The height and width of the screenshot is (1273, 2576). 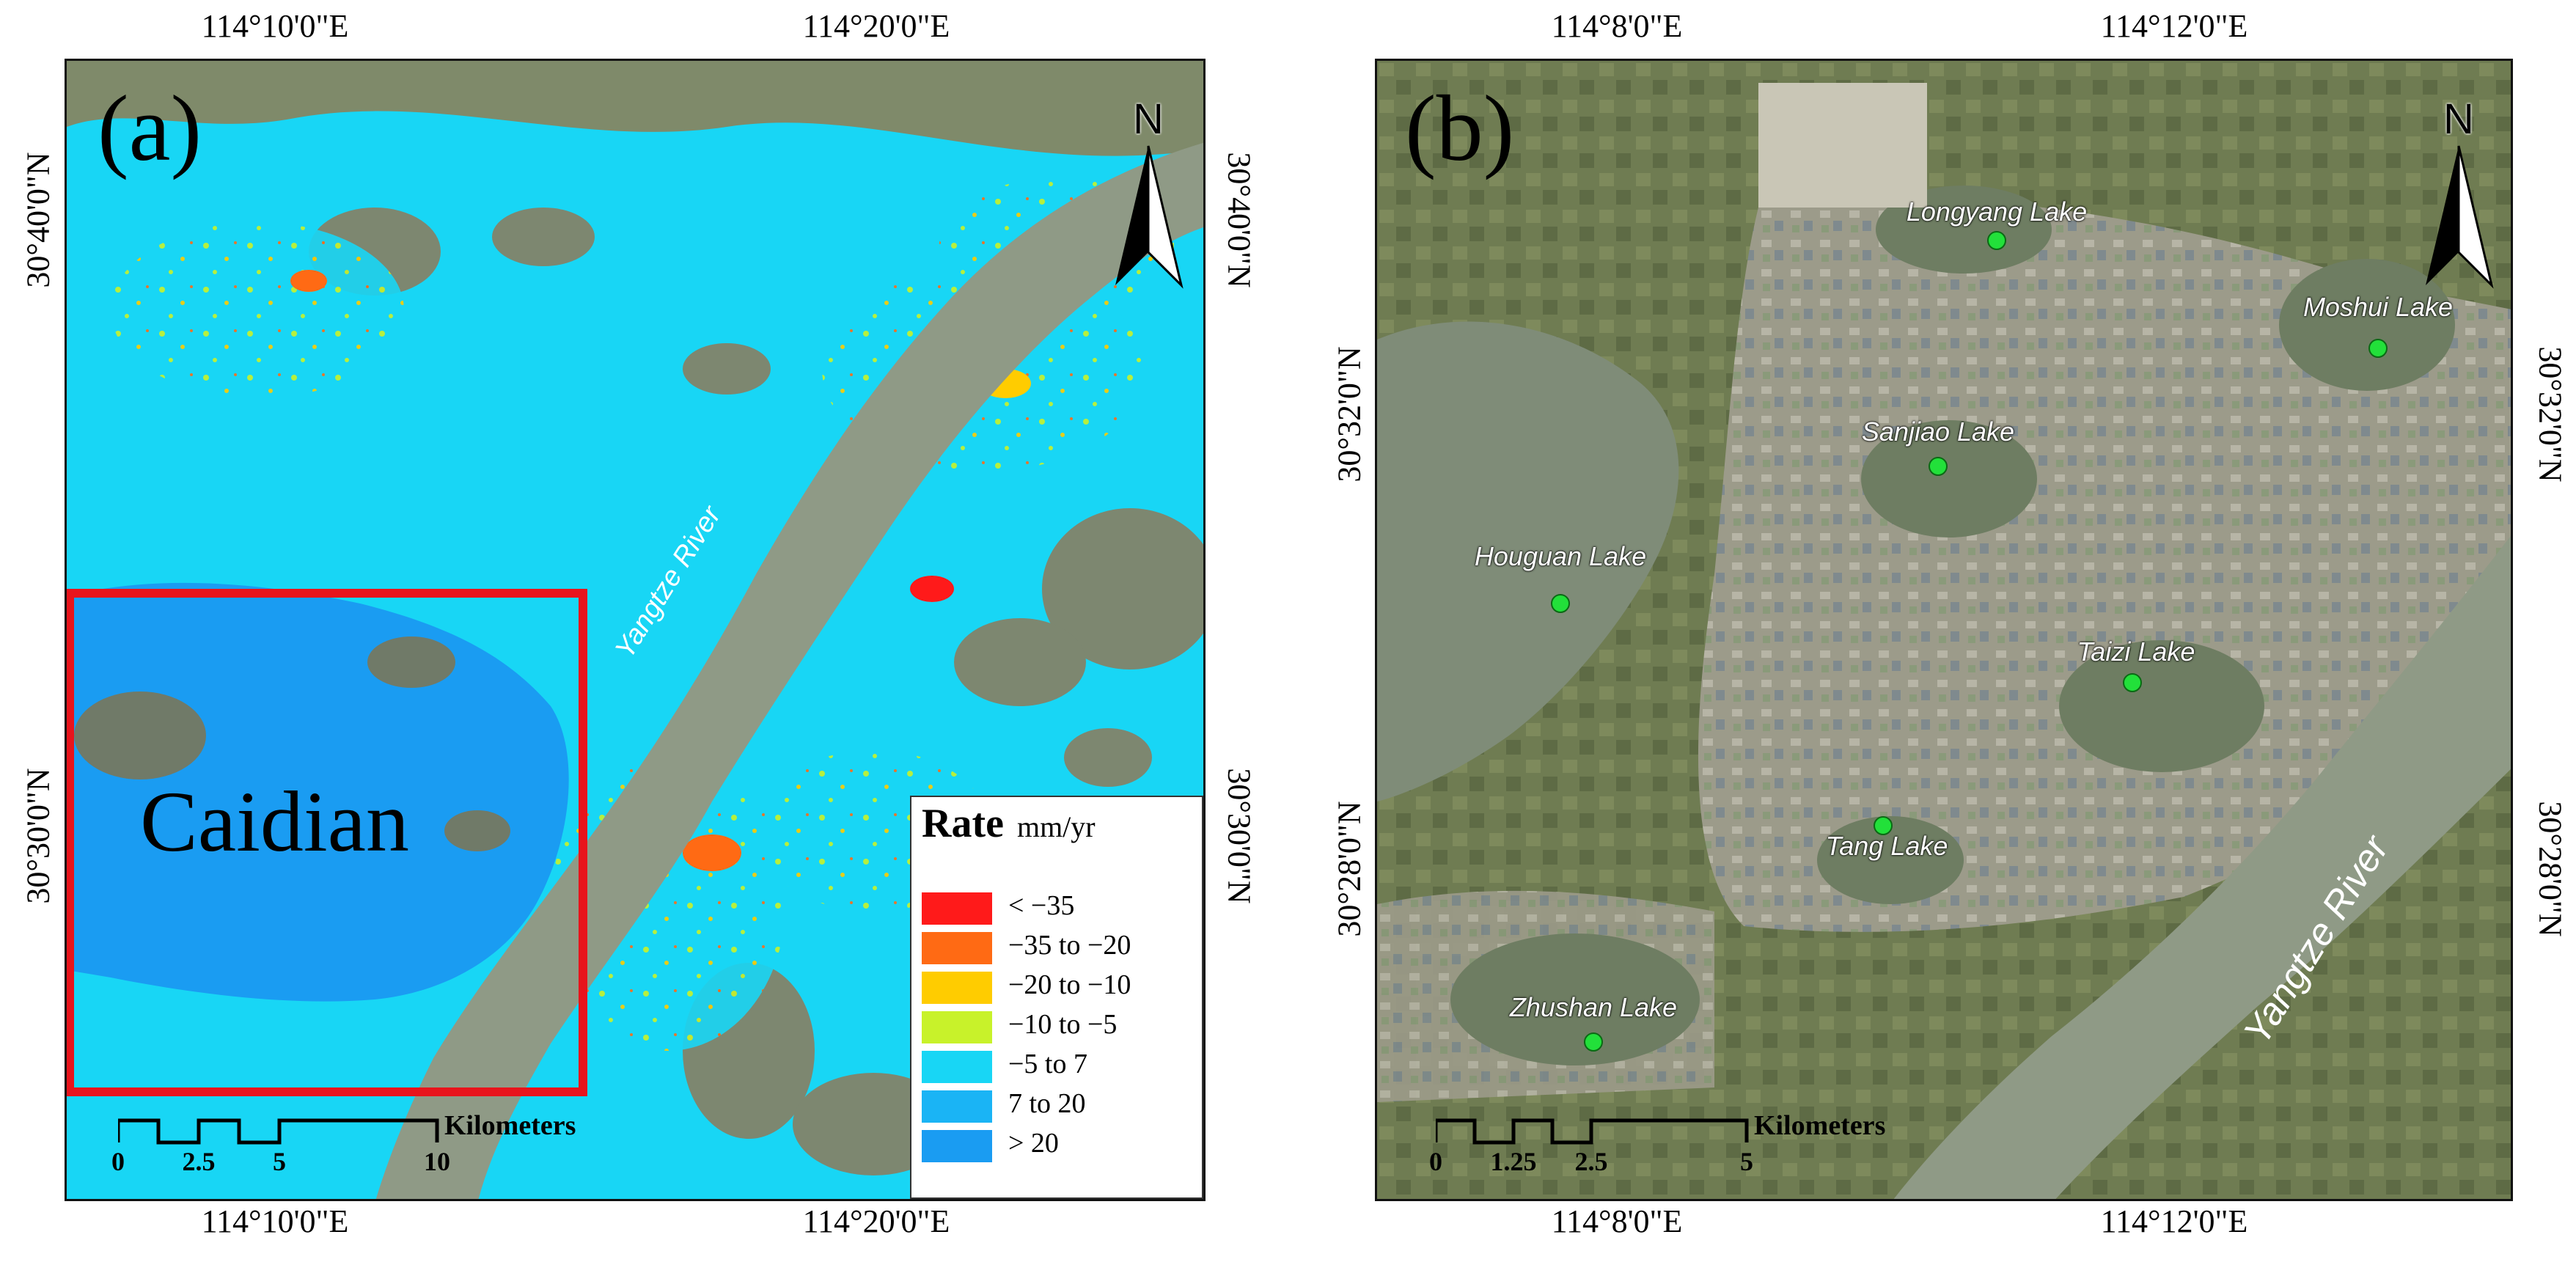 What do you see at coordinates (38, 220) in the screenshot?
I see `panel-a-left-lat-label-1: 30°40'0"N` at bounding box center [38, 220].